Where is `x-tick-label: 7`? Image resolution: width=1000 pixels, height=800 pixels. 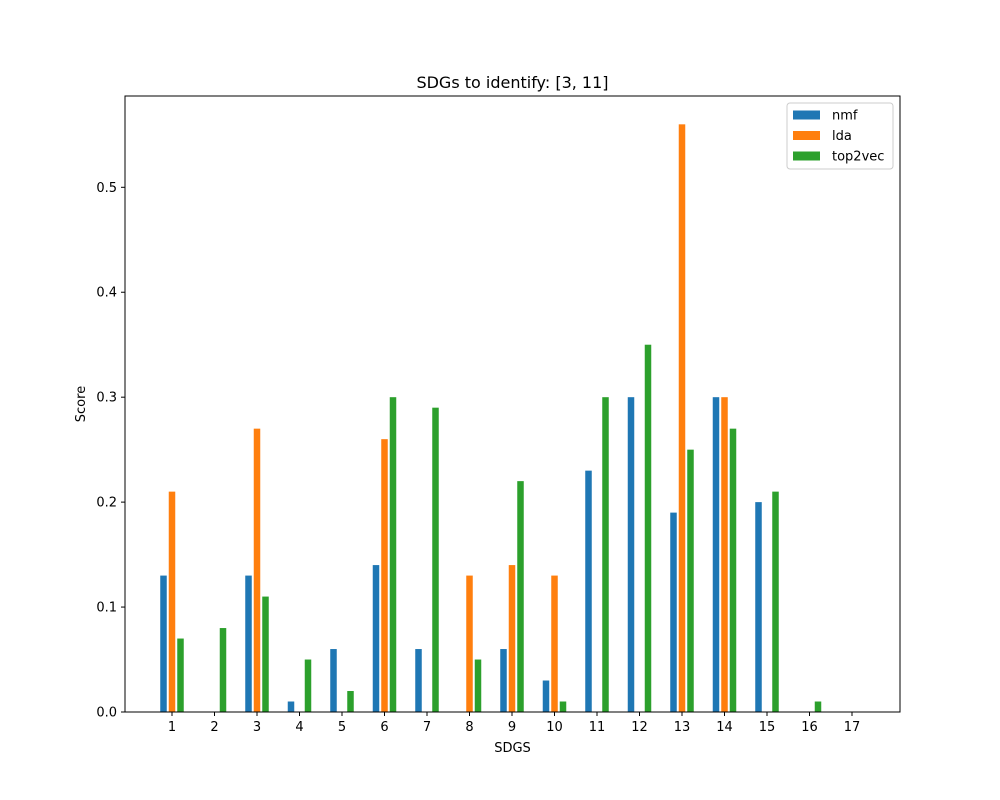 x-tick-label: 7 is located at coordinates (427, 727).